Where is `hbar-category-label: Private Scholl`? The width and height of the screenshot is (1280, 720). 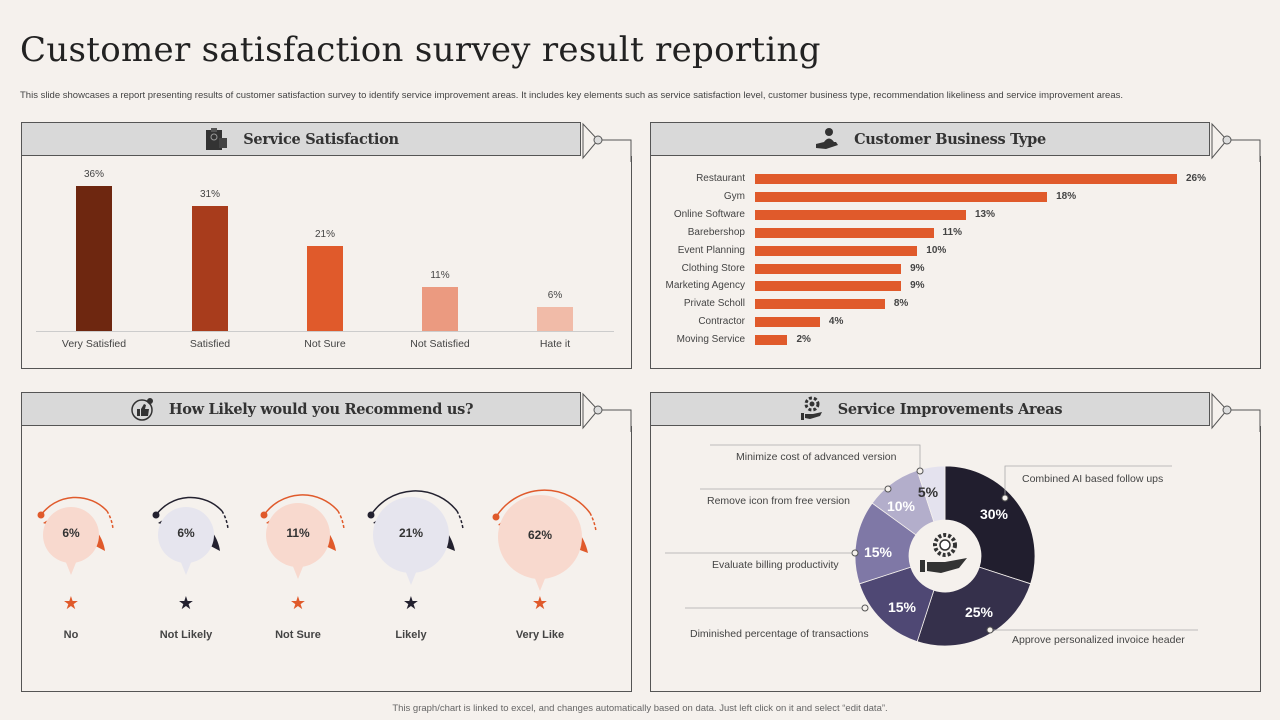
hbar-category-label: Private Scholl is located at coordinates (714, 304).